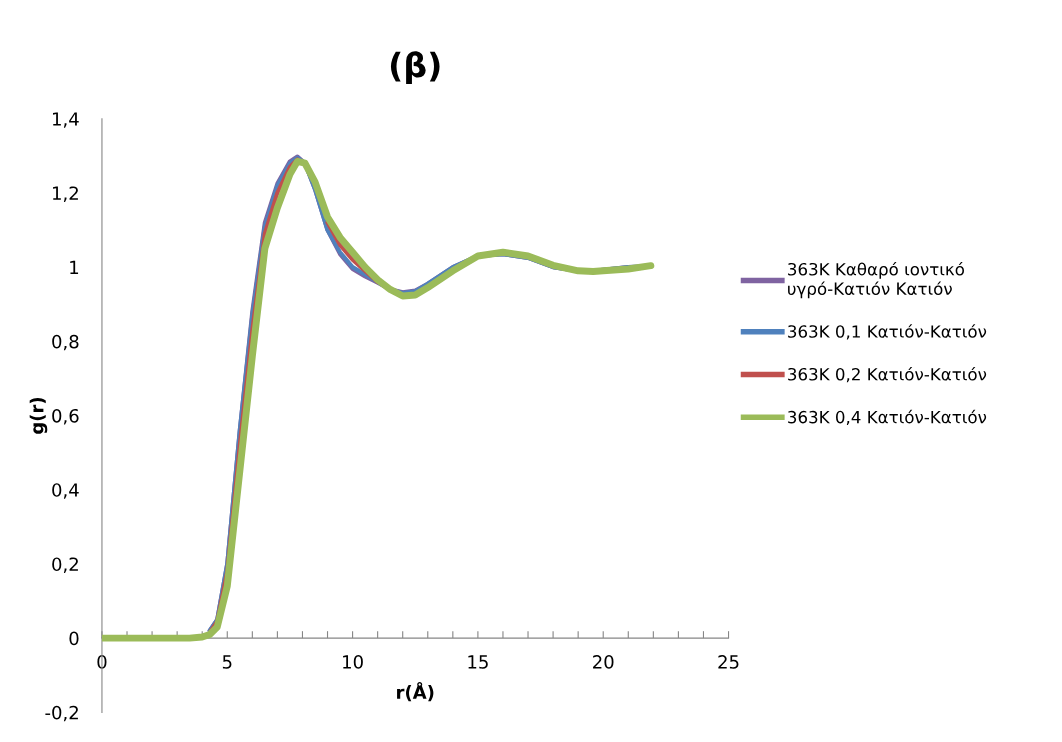 Image resolution: width=1062 pixels, height=742 pixels. Describe the element at coordinates (887, 332) in the screenshot. I see `legend-label: 363K 0,1 Κατιόν-Κατιόν` at that location.